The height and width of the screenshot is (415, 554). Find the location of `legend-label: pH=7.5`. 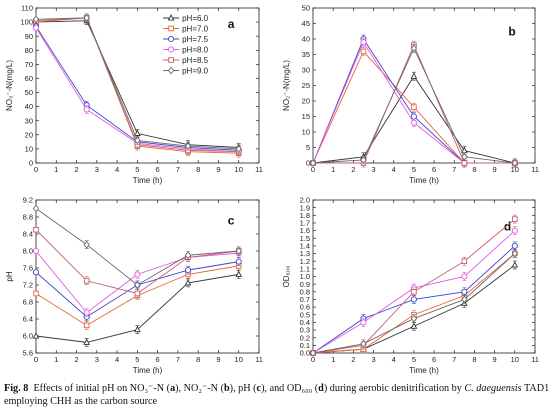

legend-label: pH=7.5 is located at coordinates (195, 39).